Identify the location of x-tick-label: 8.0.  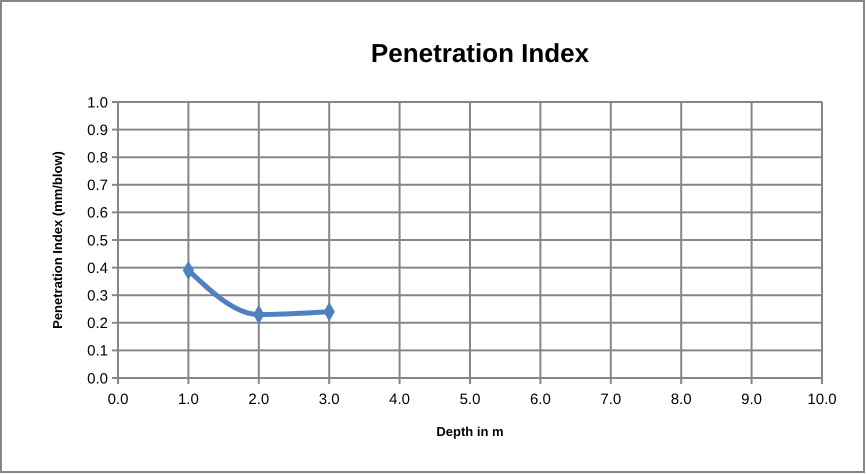
(681, 399).